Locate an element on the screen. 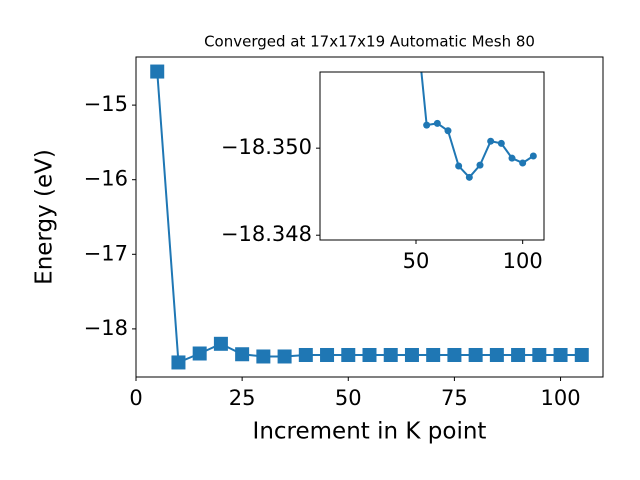 The image size is (640, 480). y-tick-label: −18 is located at coordinates (106, 328).